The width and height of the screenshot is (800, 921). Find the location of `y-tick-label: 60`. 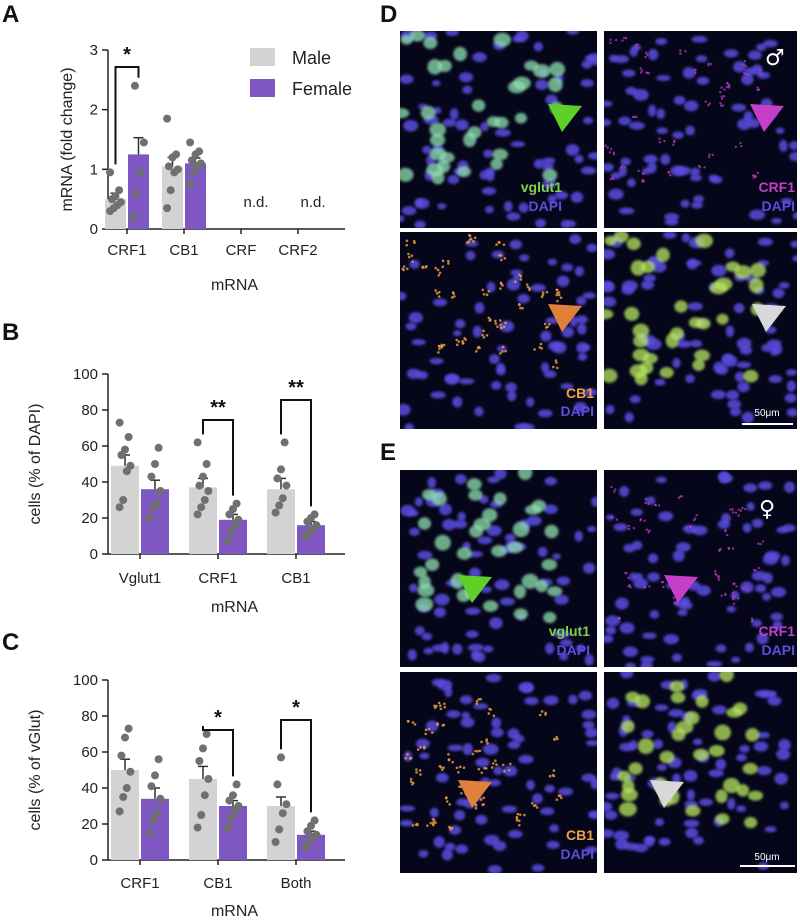

y-tick-label: 60 is located at coordinates (89, 752).